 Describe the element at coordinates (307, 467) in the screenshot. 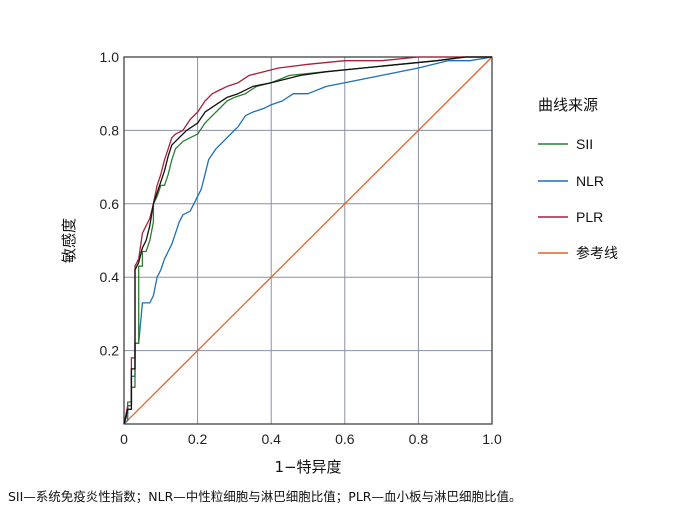

I see `x-axis-title: 1−特异度` at that location.